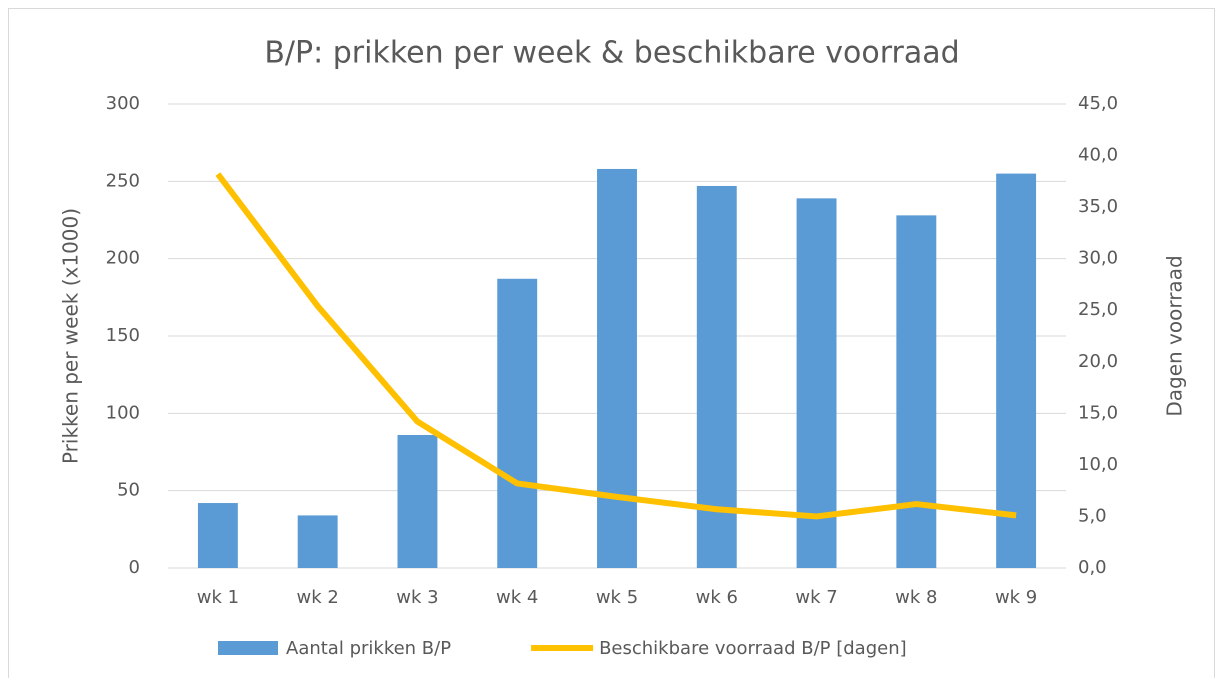 The width and height of the screenshot is (1224, 678). I want to click on y2-tick-label: 30,0, so click(1098, 258).